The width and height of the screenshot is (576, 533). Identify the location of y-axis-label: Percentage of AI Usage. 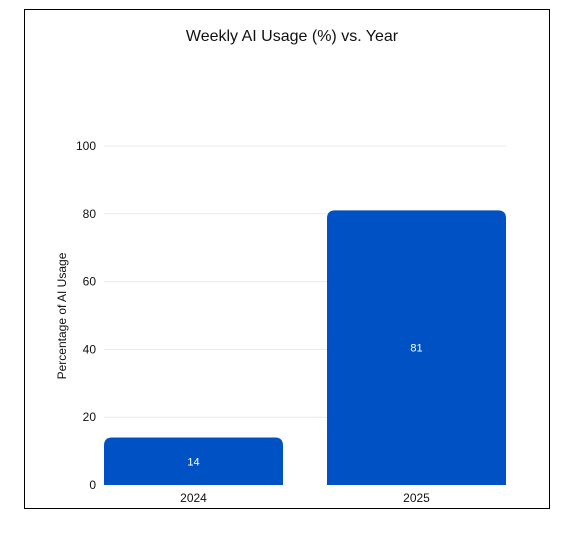
(62, 315).